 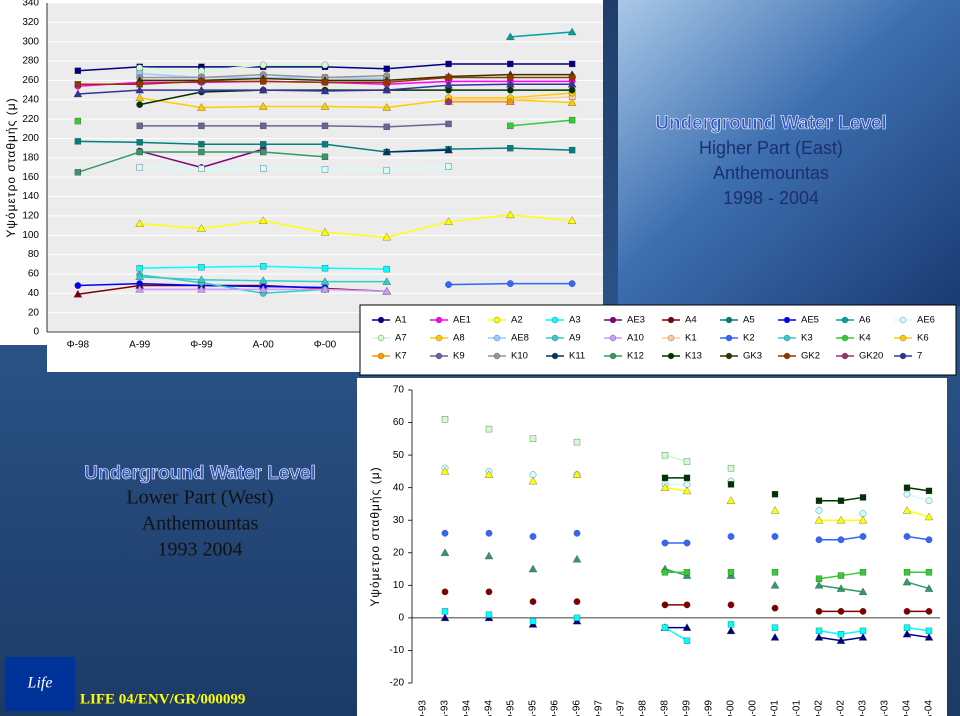 What do you see at coordinates (200, 550) in the screenshot?
I see `west-years: 1993 2004` at bounding box center [200, 550].